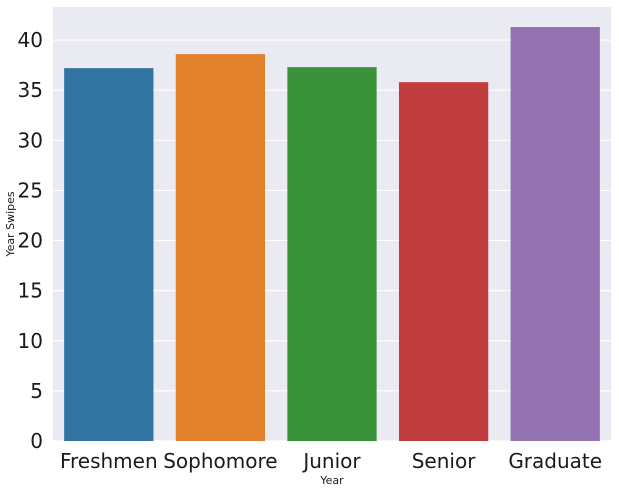  Describe the element at coordinates (36, 391) in the screenshot. I see `y-tick-label: 5` at that location.